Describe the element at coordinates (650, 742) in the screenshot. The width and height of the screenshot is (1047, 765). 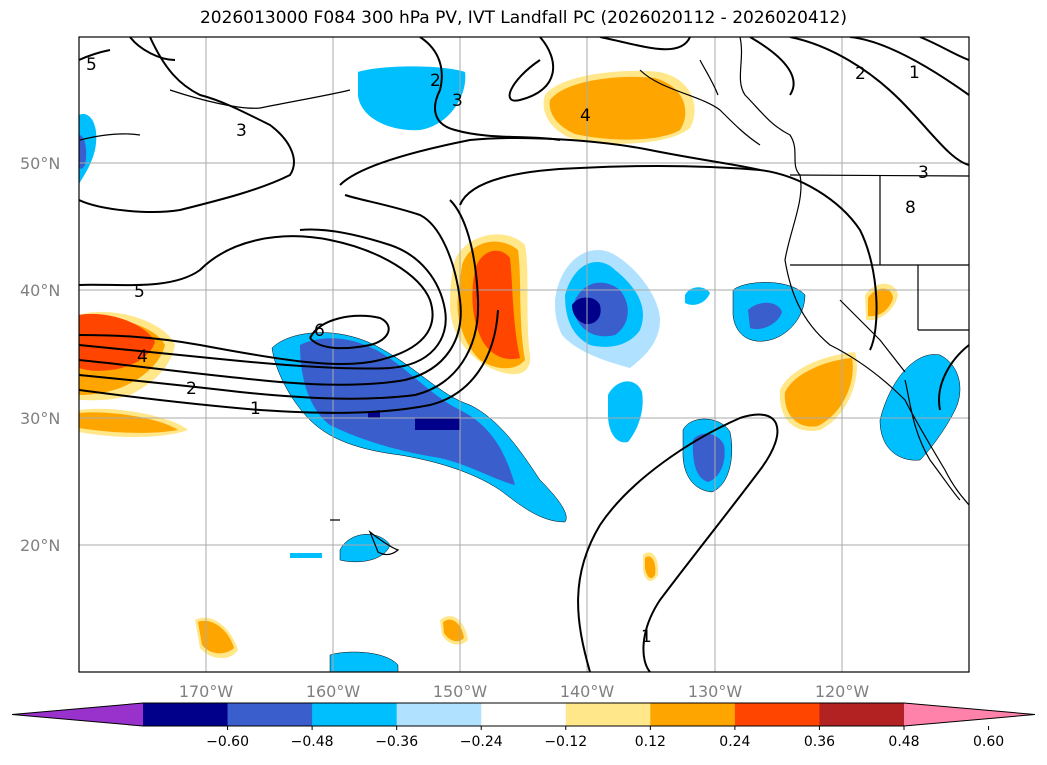
I see `colorbar-tick-label: 0.12` at that location.